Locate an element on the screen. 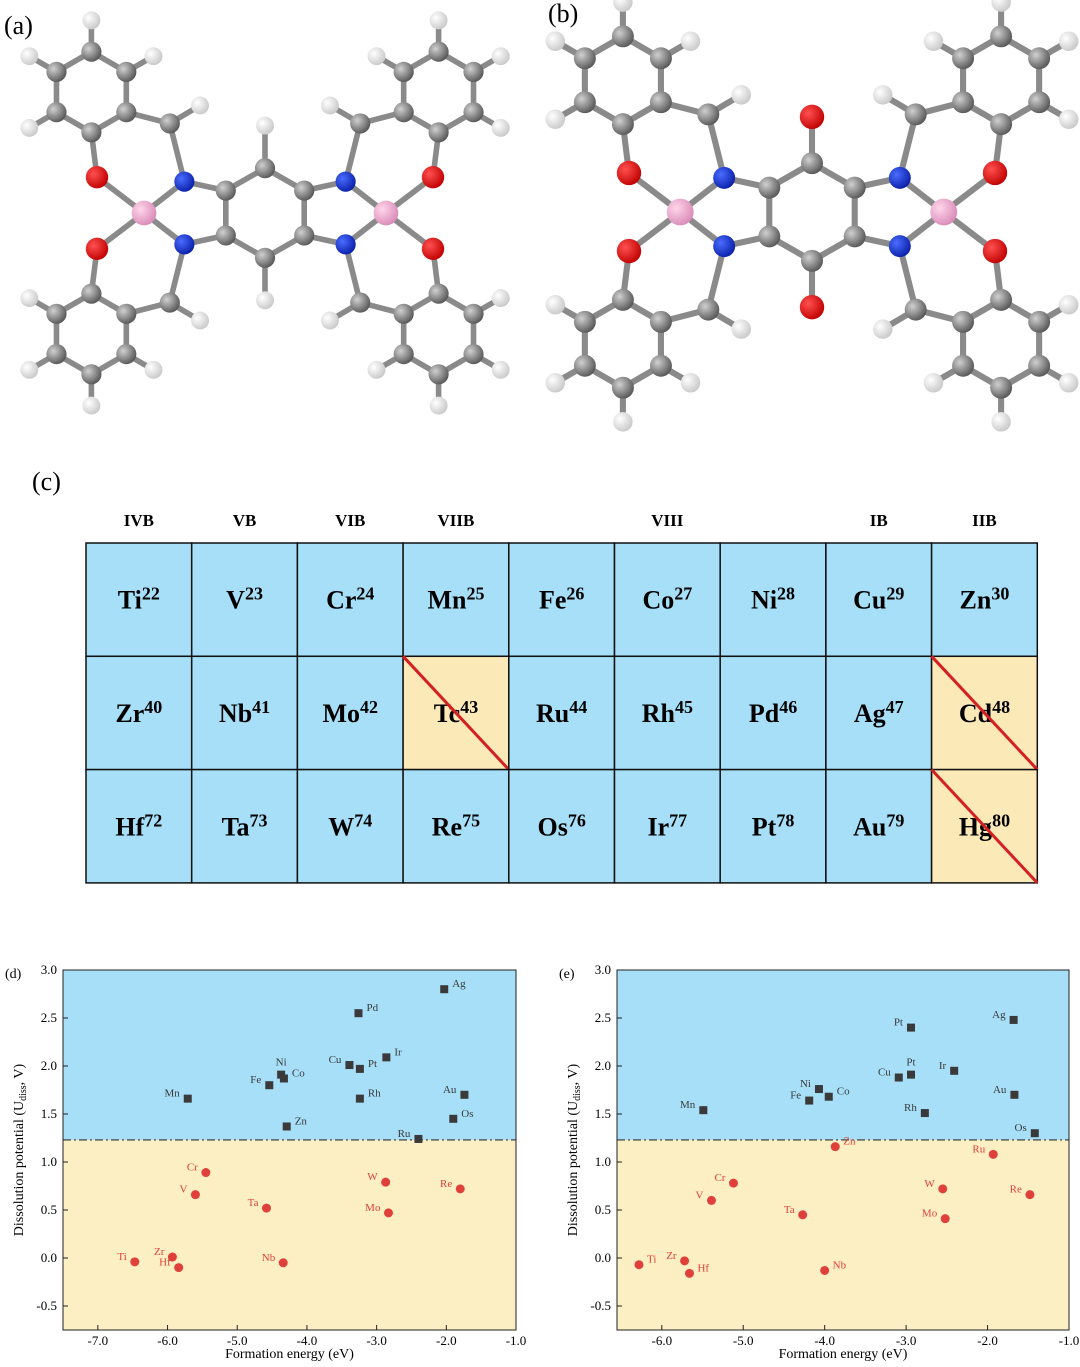  element-label: W74 is located at coordinates (350, 825).